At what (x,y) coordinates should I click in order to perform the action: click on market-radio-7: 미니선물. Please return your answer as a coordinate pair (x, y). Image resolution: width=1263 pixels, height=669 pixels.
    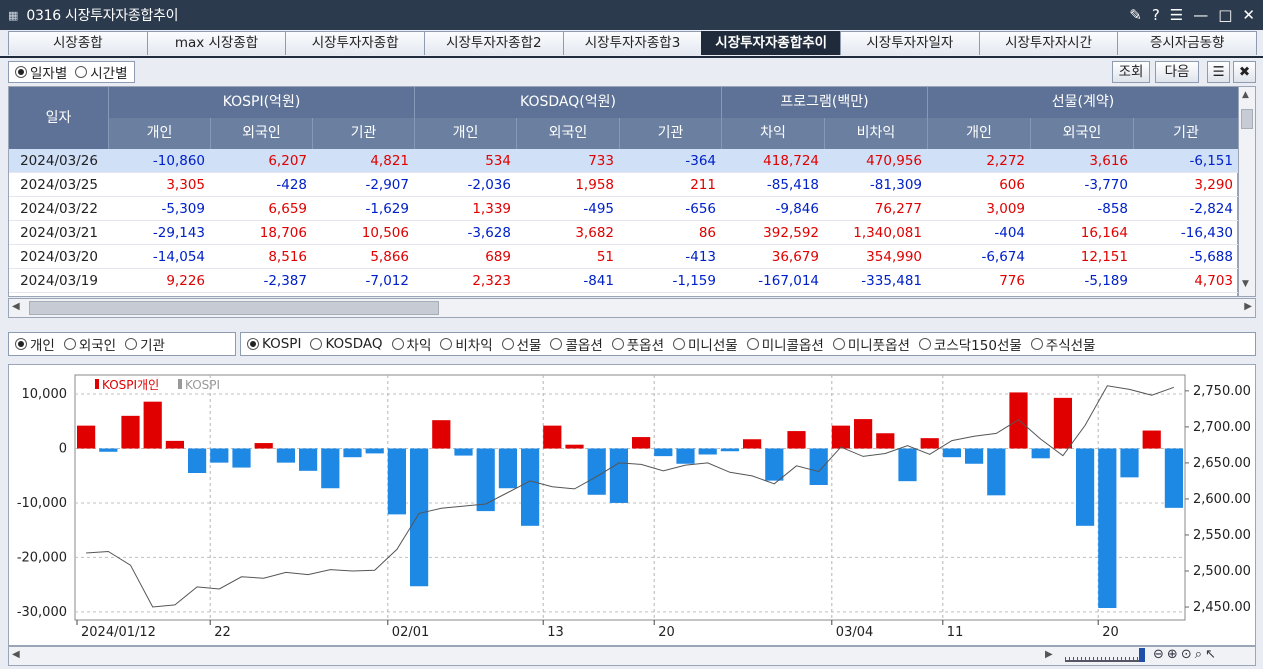
    Looking at the image, I should click on (705, 344).